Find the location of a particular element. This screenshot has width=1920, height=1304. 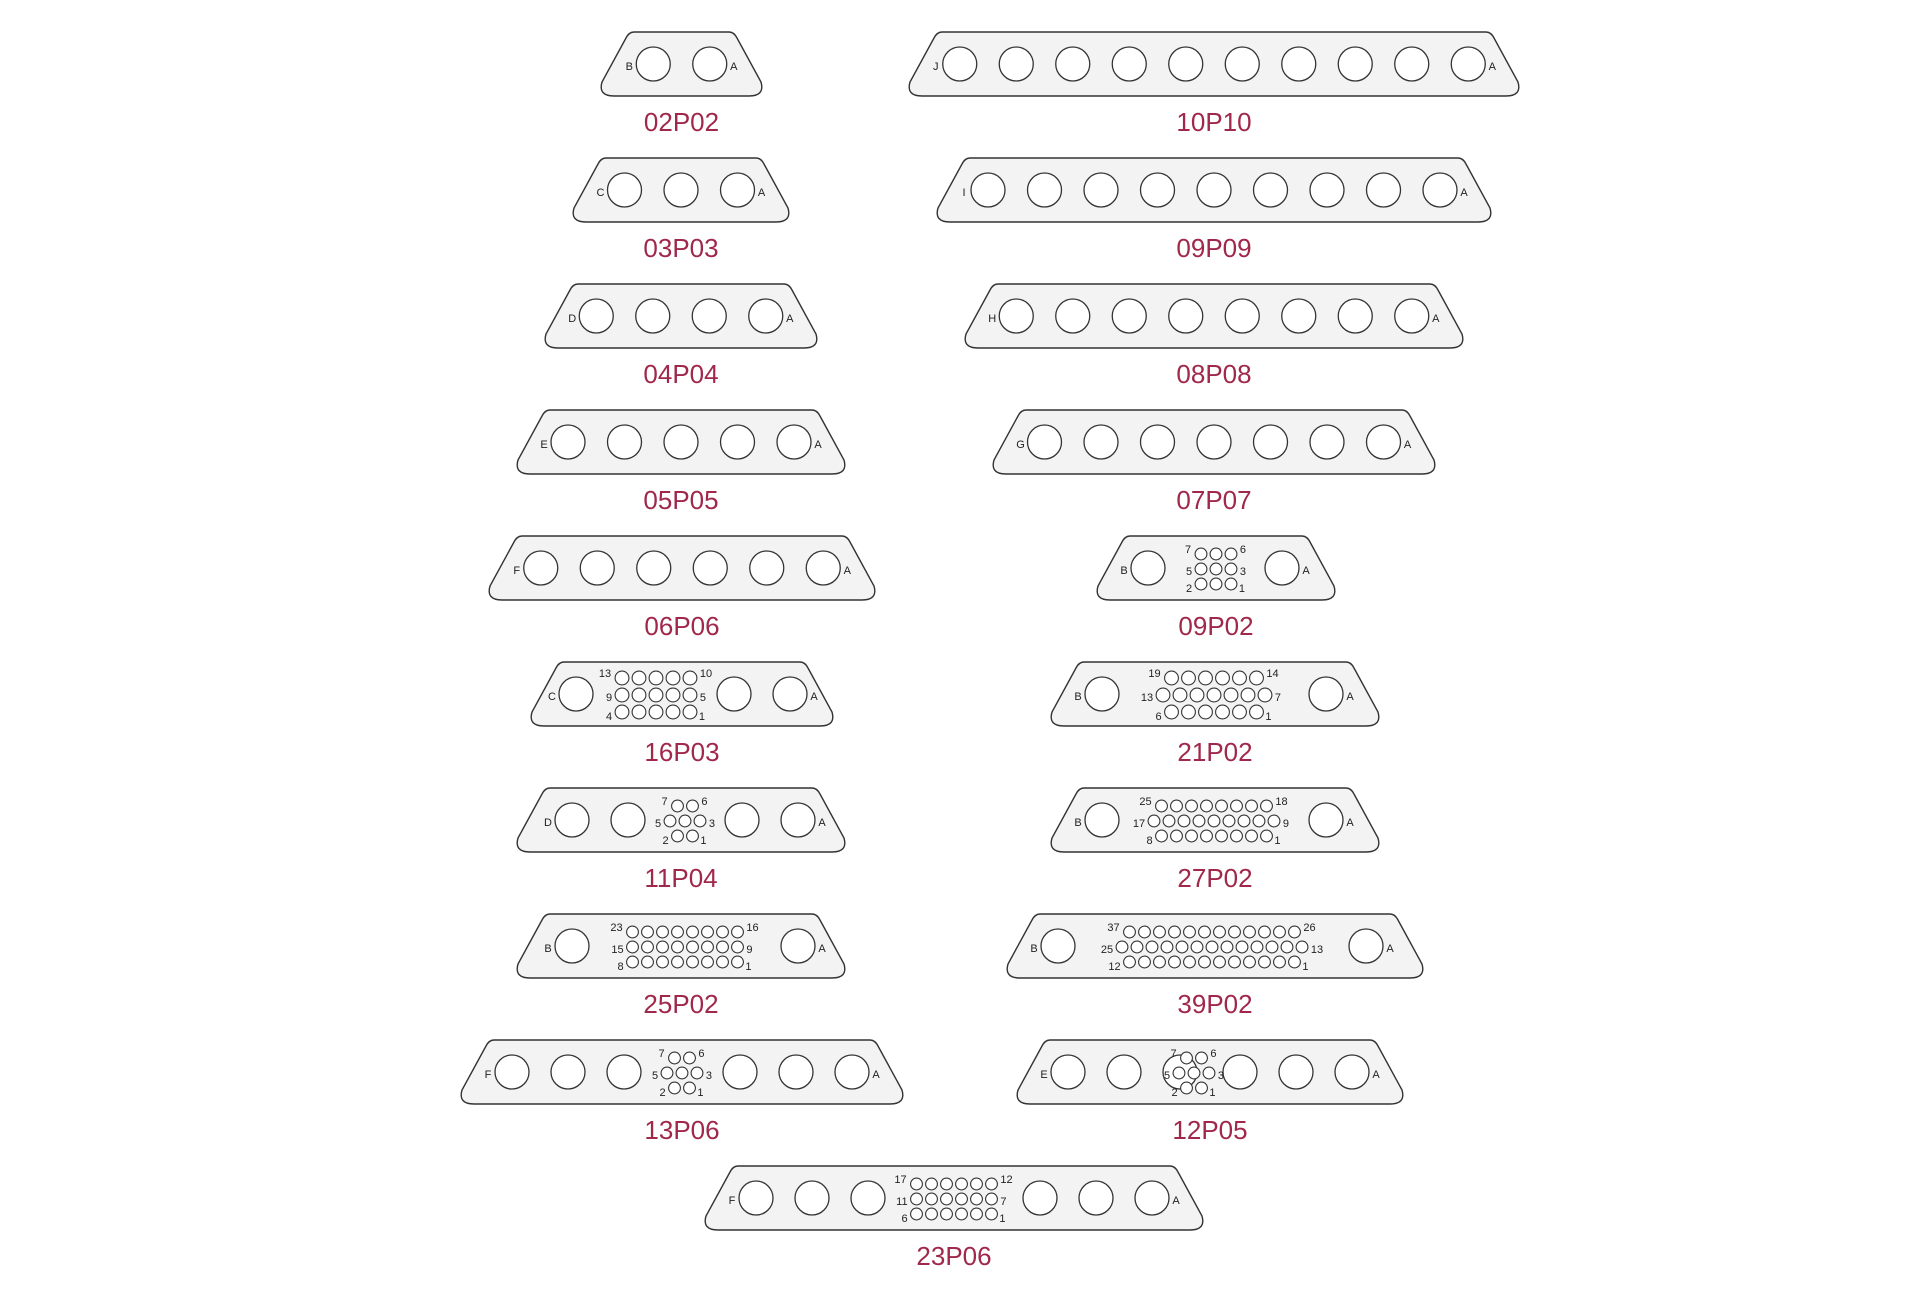

pin-number: 4 is located at coordinates (609, 717).